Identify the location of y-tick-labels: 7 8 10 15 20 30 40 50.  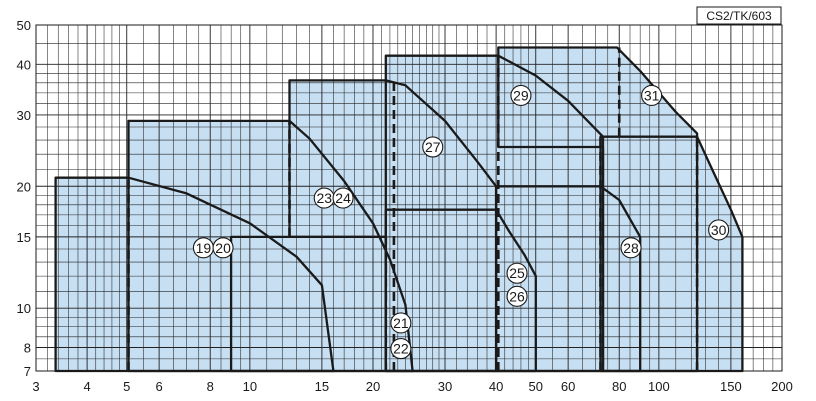
(24, 198).